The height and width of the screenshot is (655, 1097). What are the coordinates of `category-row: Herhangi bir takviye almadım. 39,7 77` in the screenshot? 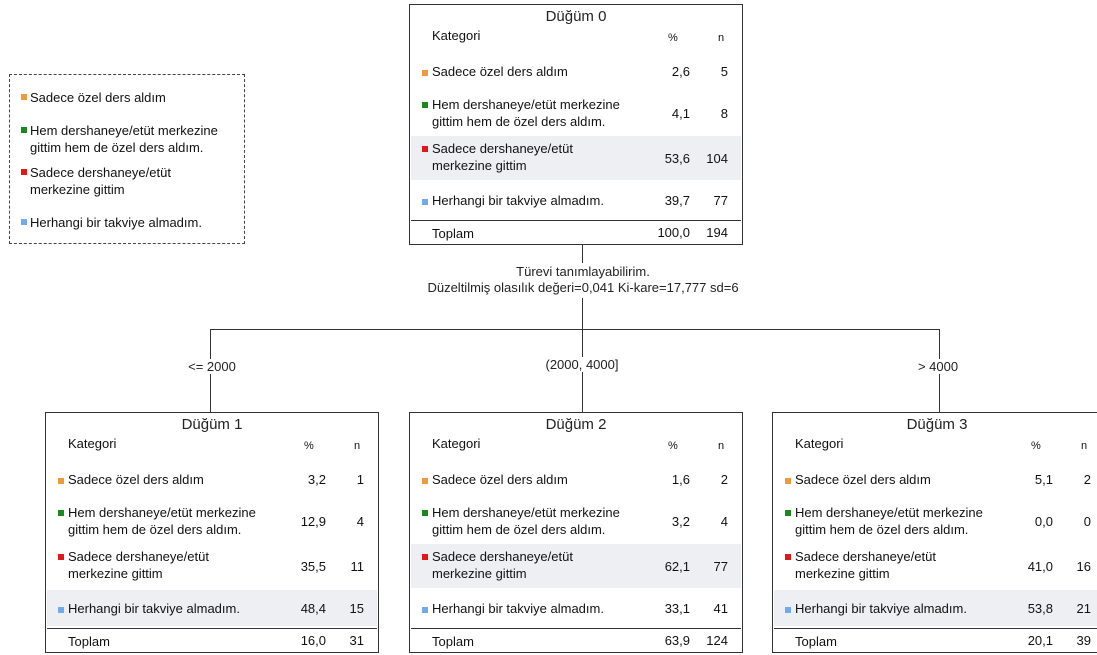 It's located at (576, 200).